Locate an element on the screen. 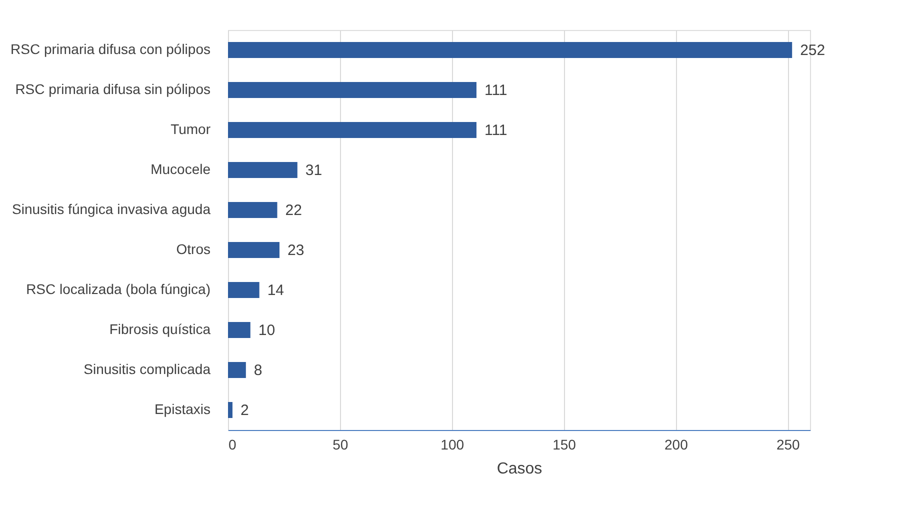 The height and width of the screenshot is (518, 905). data-label: 22 is located at coordinates (293, 210).